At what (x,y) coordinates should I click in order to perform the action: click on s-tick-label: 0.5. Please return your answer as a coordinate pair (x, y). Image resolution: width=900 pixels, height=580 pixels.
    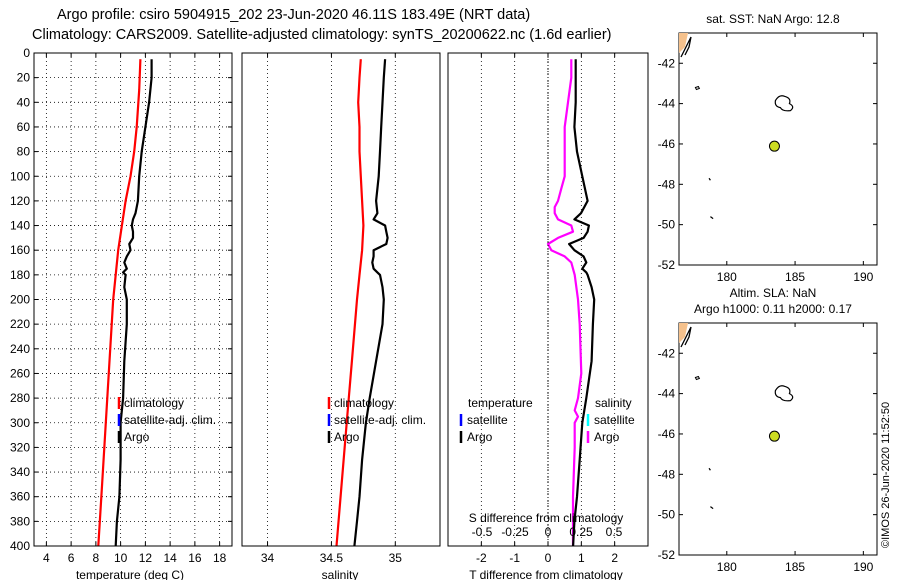
    Looking at the image, I should click on (614, 532).